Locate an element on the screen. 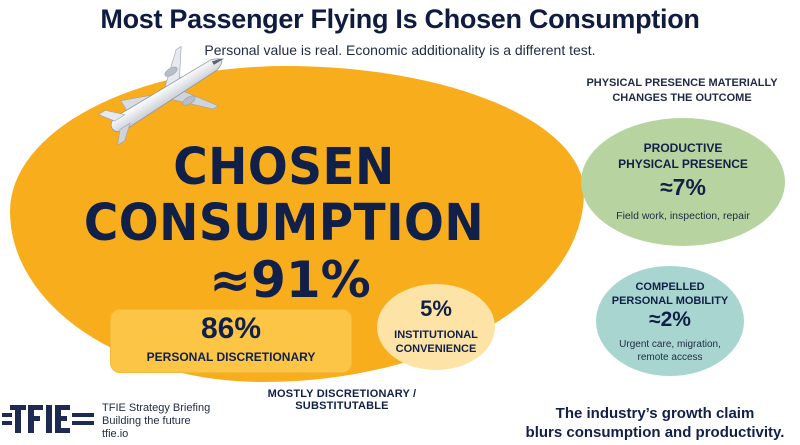 This screenshot has height=445, width=800. institutional-convenience-label: INSTITUTIONAL CONVENIENCE is located at coordinates (436, 342).